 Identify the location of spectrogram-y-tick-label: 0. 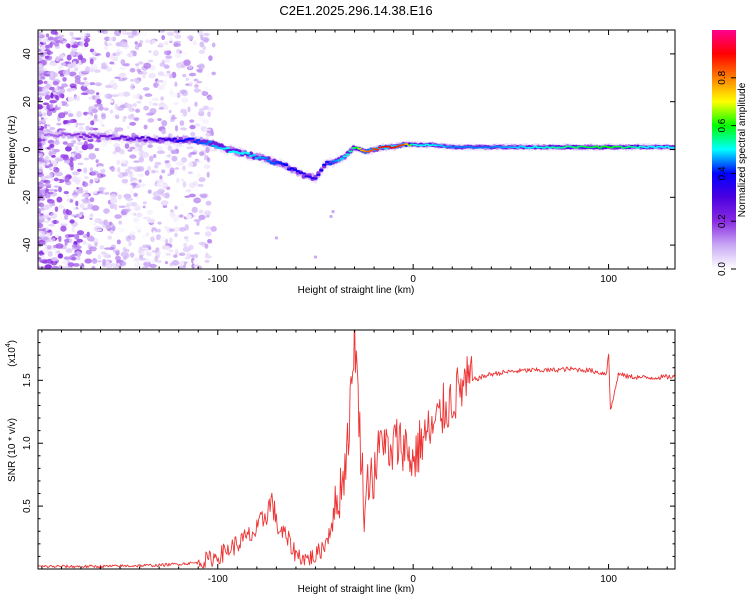
(27, 149).